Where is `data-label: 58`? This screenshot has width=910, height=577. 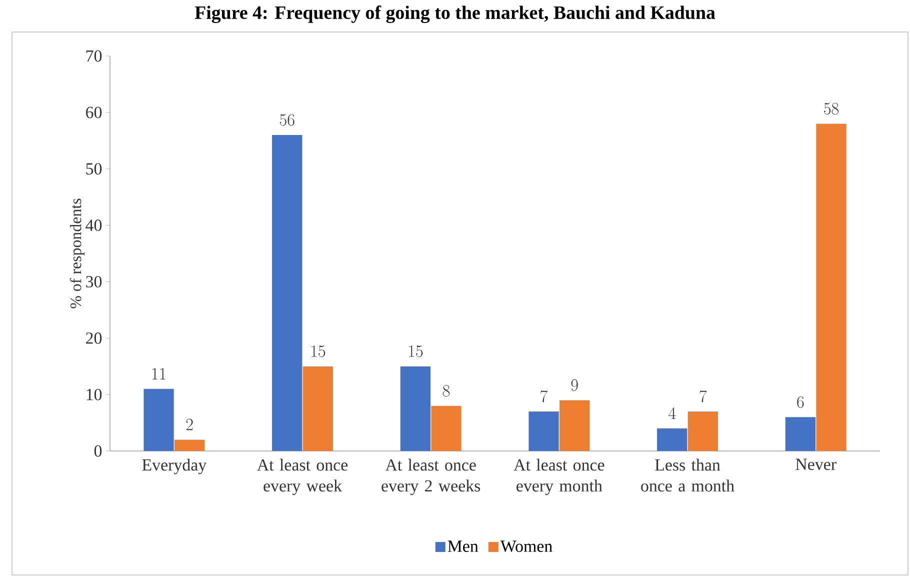
data-label: 58 is located at coordinates (831, 108).